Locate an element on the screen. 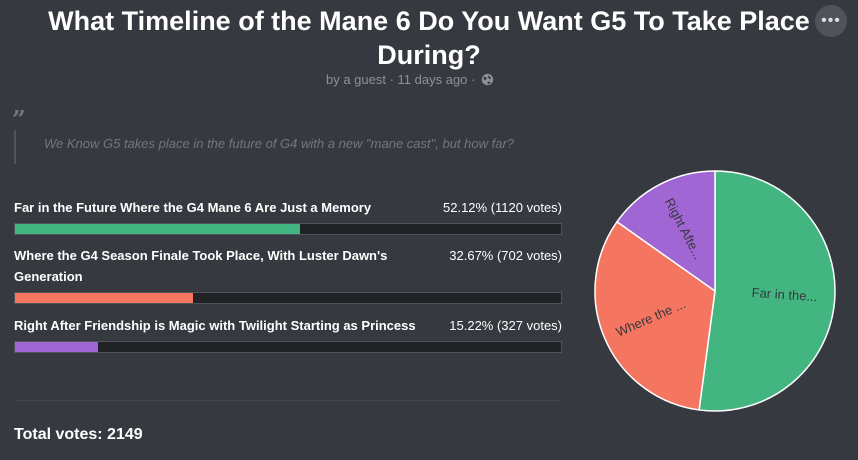 The image size is (858, 460). option-stat: 32.67% (702 votes) is located at coordinates (505, 255).